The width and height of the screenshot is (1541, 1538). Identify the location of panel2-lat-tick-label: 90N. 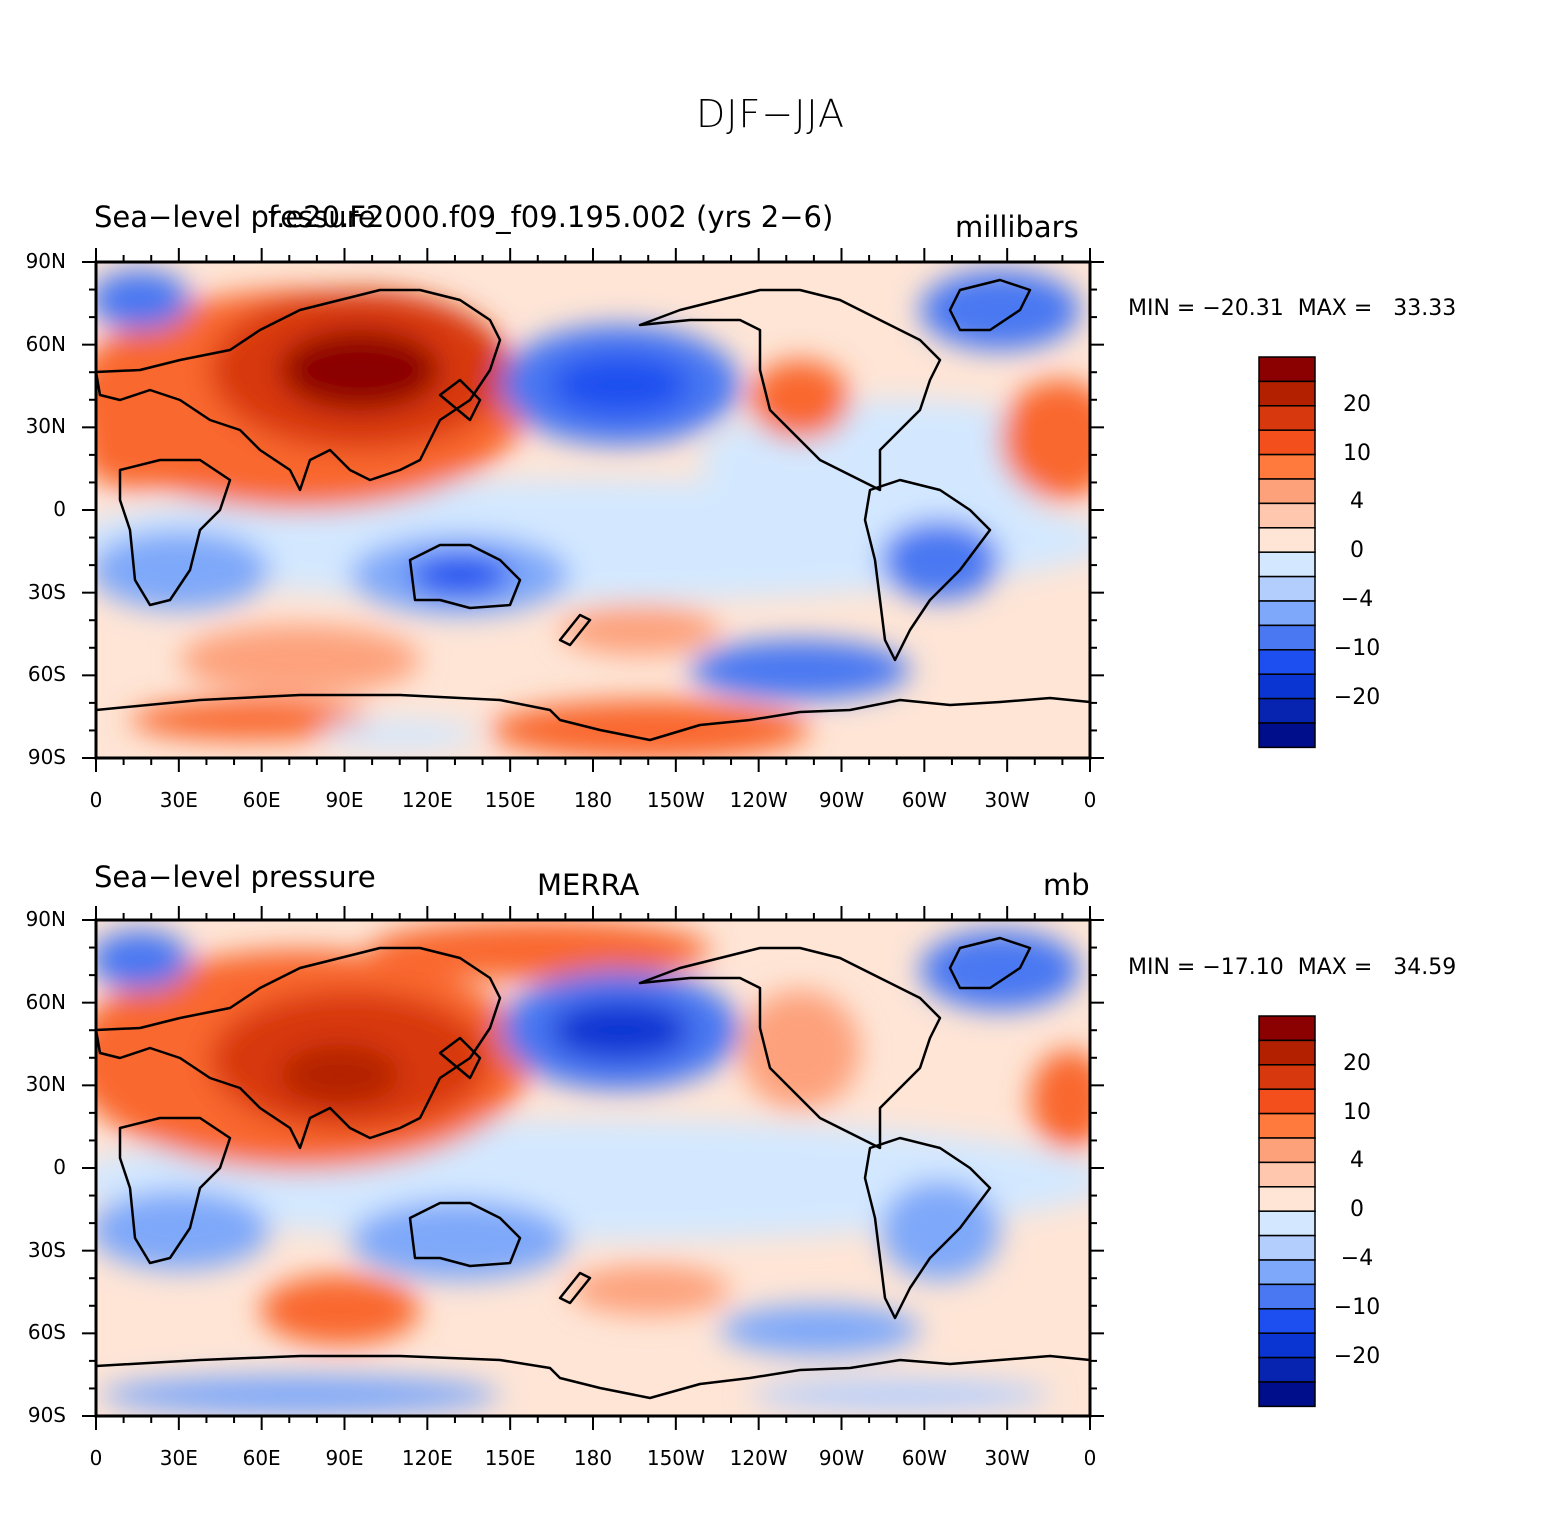
(45, 919).